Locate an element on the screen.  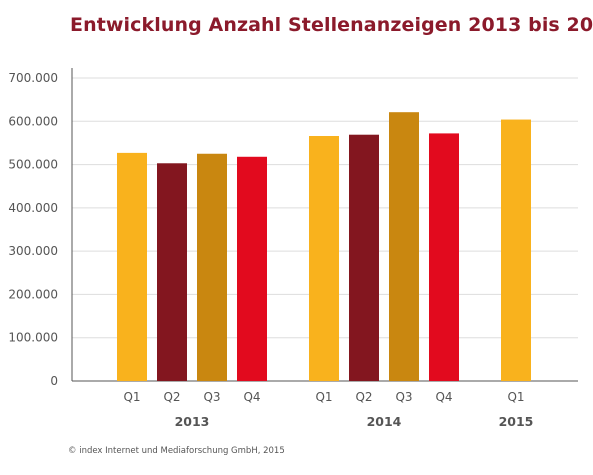
bar-2013-q2 is located at coordinates (172, 272).